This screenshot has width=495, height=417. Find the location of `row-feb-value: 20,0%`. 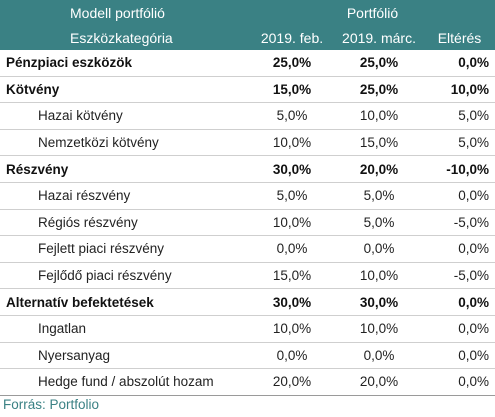

row-feb-value: 20,0% is located at coordinates (292, 382).